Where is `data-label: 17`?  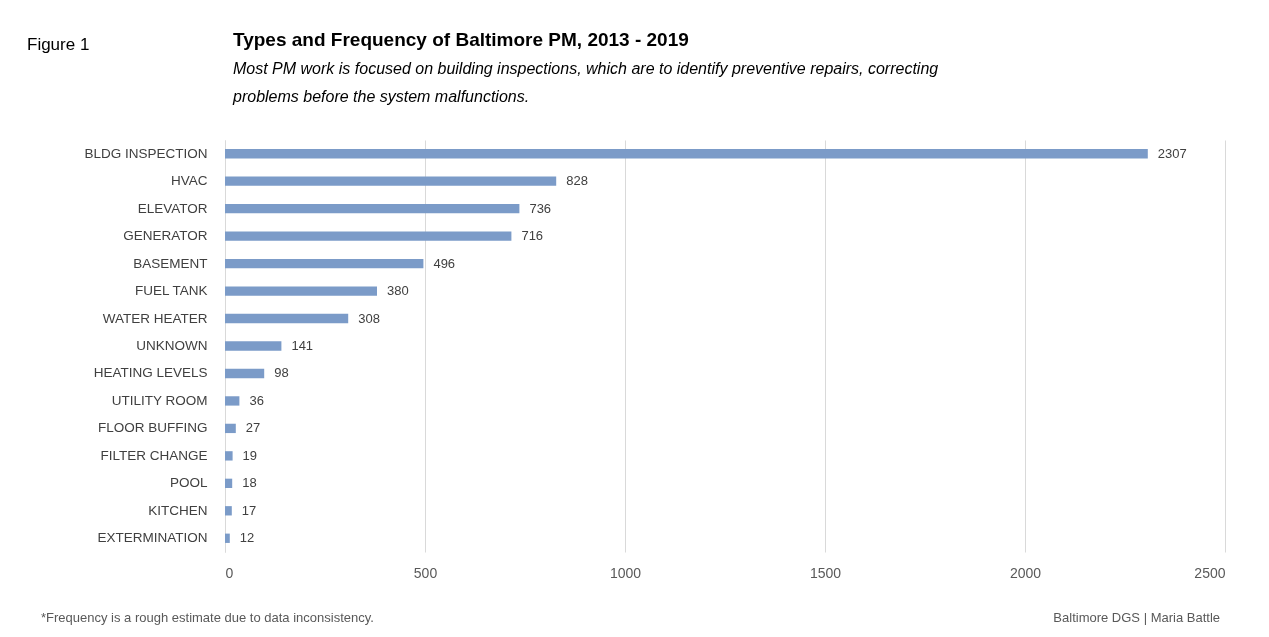 data-label: 17 is located at coordinates (249, 510).